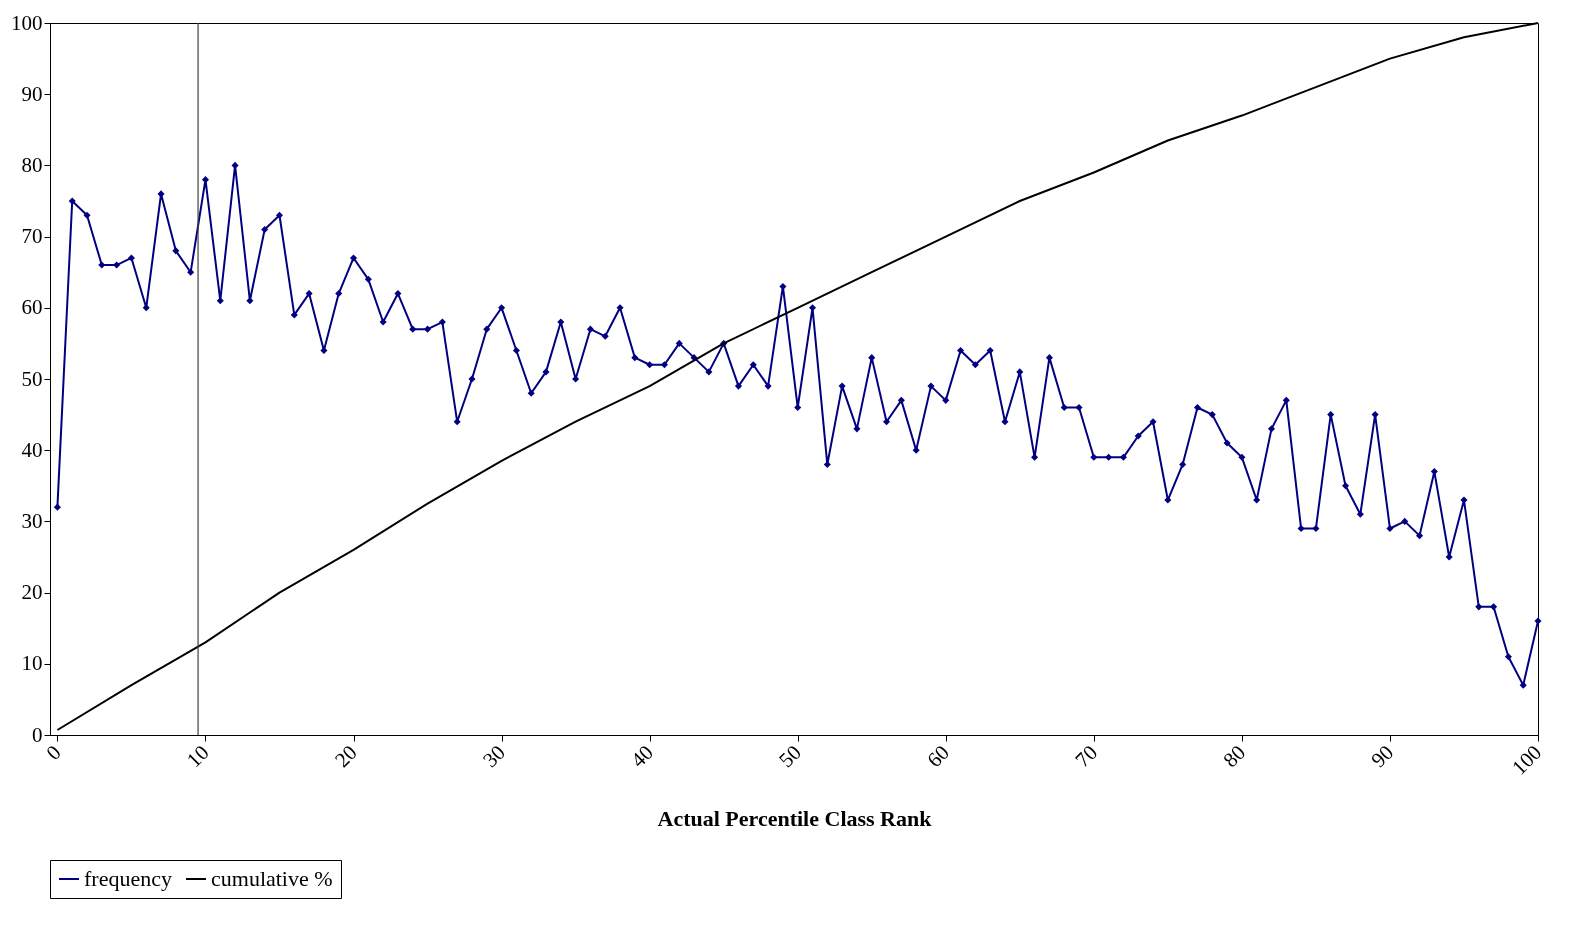  I want to click on y-tick-label: 30, so click(32, 520).